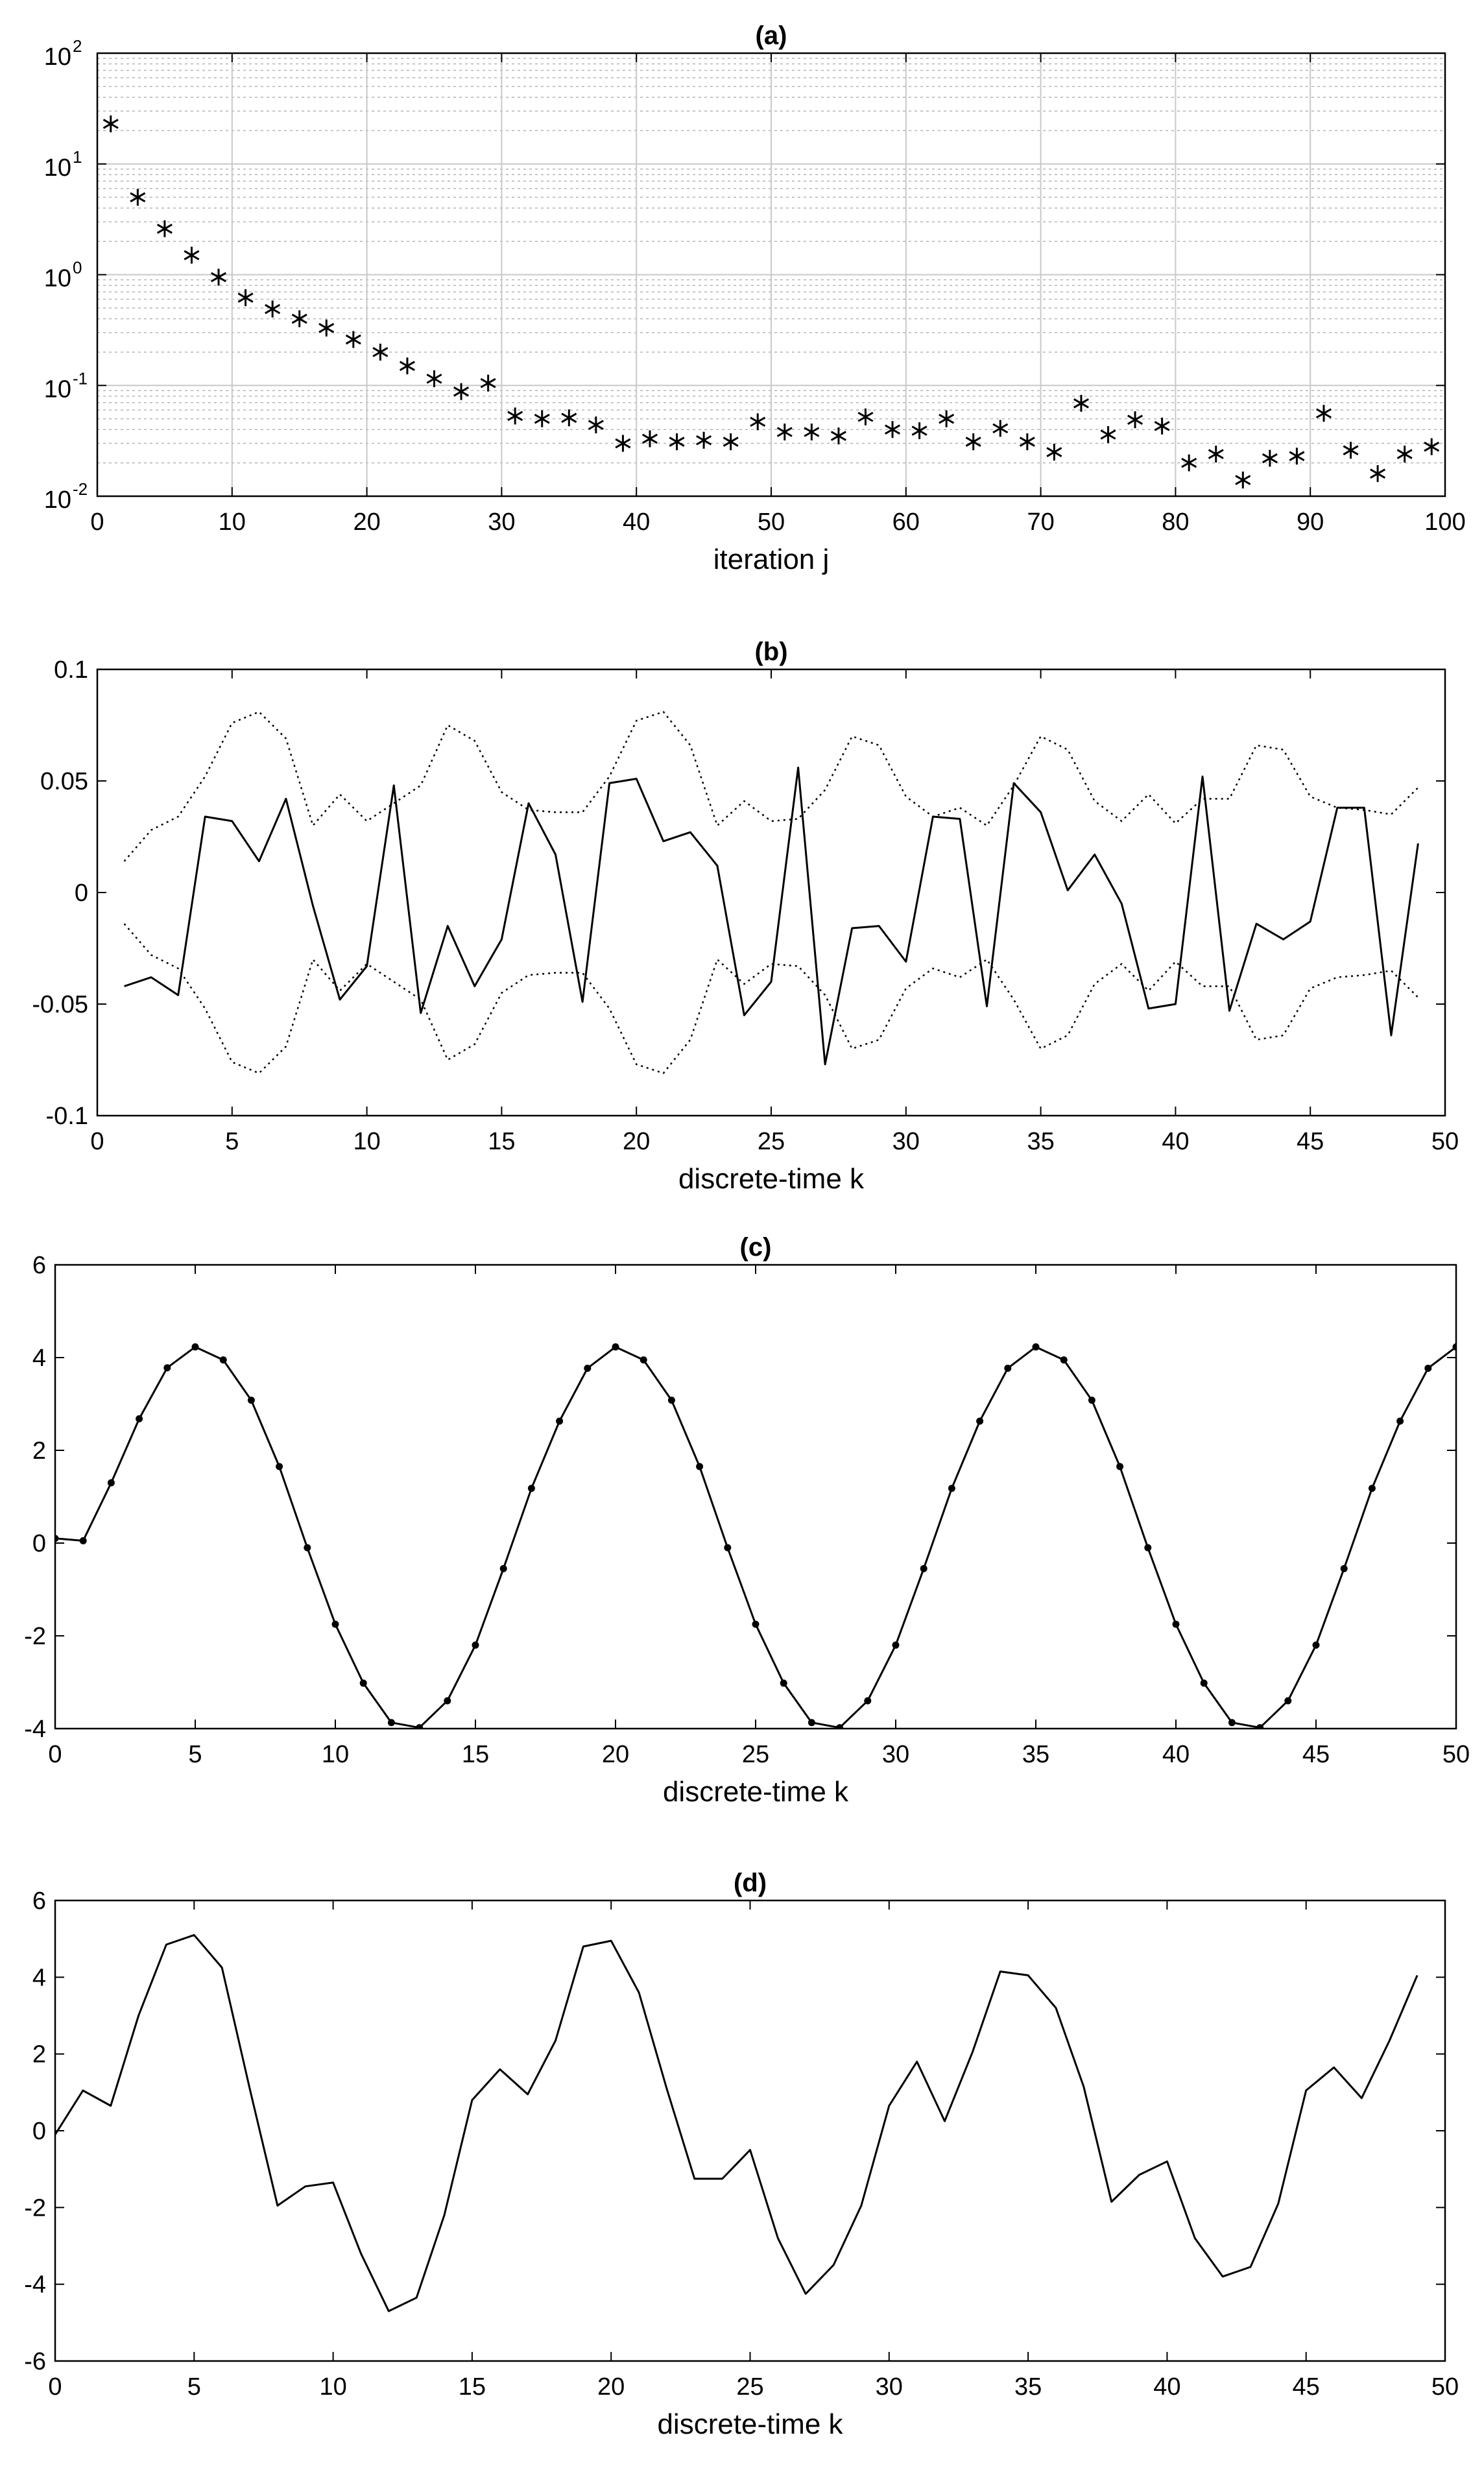 This screenshot has width=1484, height=2481. Describe the element at coordinates (64, 782) in the screenshot. I see `y-tick-label: 0.05` at that location.